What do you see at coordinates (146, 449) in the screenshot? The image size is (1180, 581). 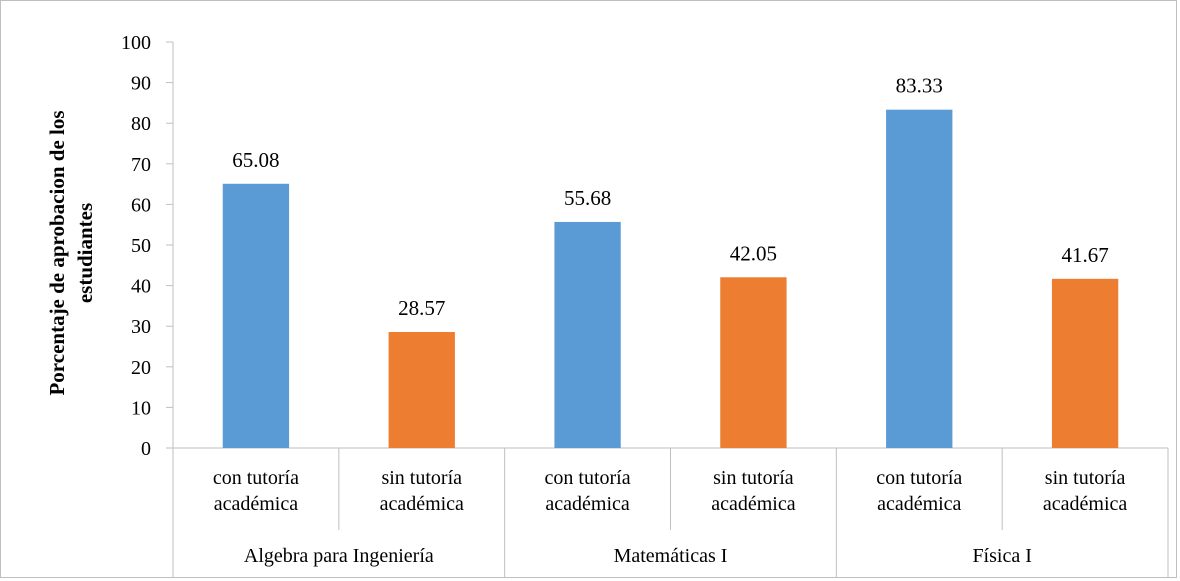 I see `y-tick-label: 0` at bounding box center [146, 449].